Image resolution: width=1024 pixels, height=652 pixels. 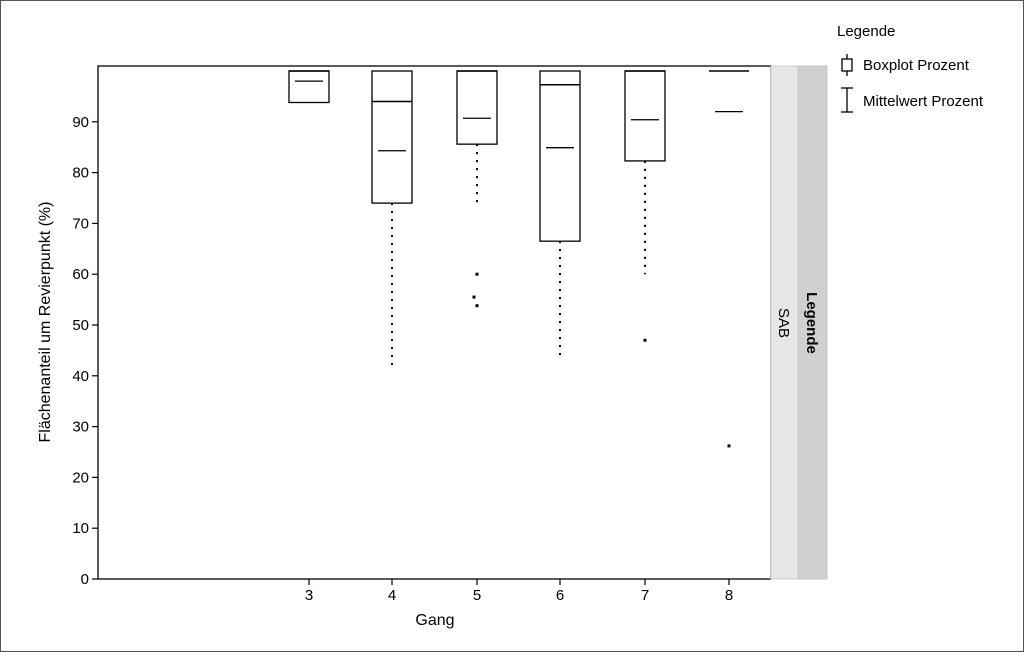 I want to click on x-tick-label: 4, so click(x=392, y=595).